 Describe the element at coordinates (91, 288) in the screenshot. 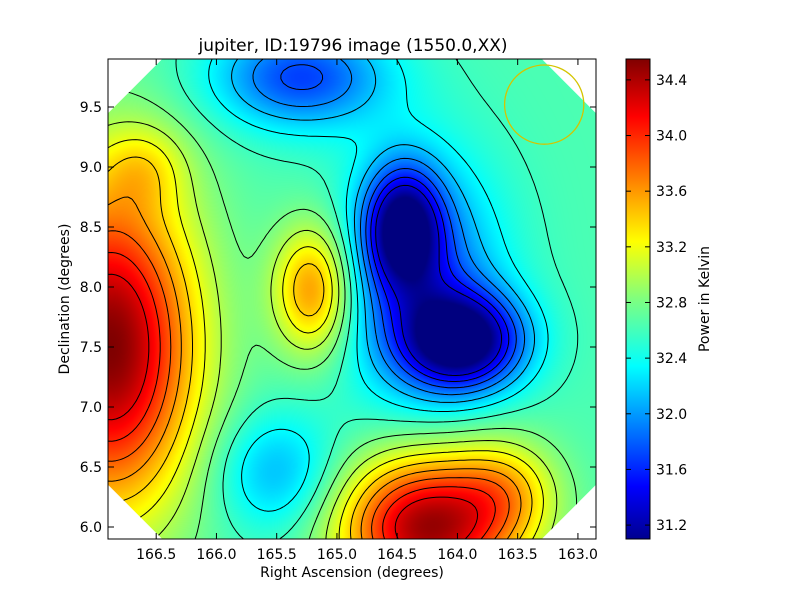

I see `y-tick-label: 8.0` at that location.